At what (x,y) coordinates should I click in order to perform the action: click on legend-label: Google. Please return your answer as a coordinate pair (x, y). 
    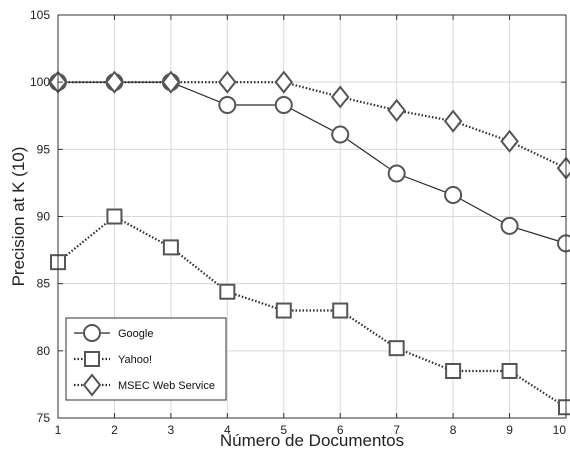
    Looking at the image, I should click on (135, 334).